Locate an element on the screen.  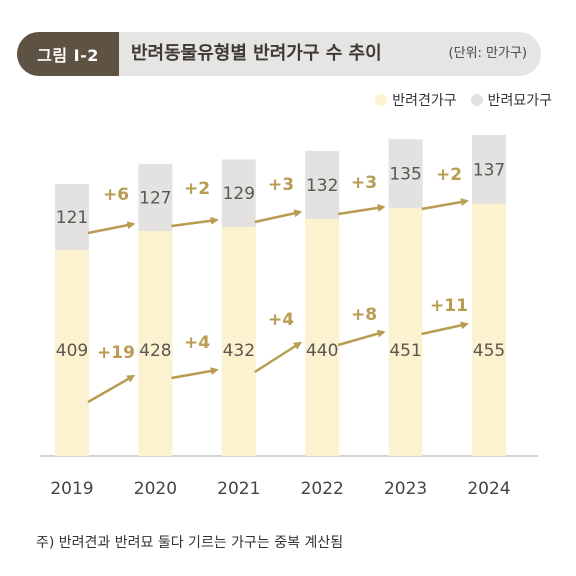
change-label-cat-2021: +2 is located at coordinates (197, 189).